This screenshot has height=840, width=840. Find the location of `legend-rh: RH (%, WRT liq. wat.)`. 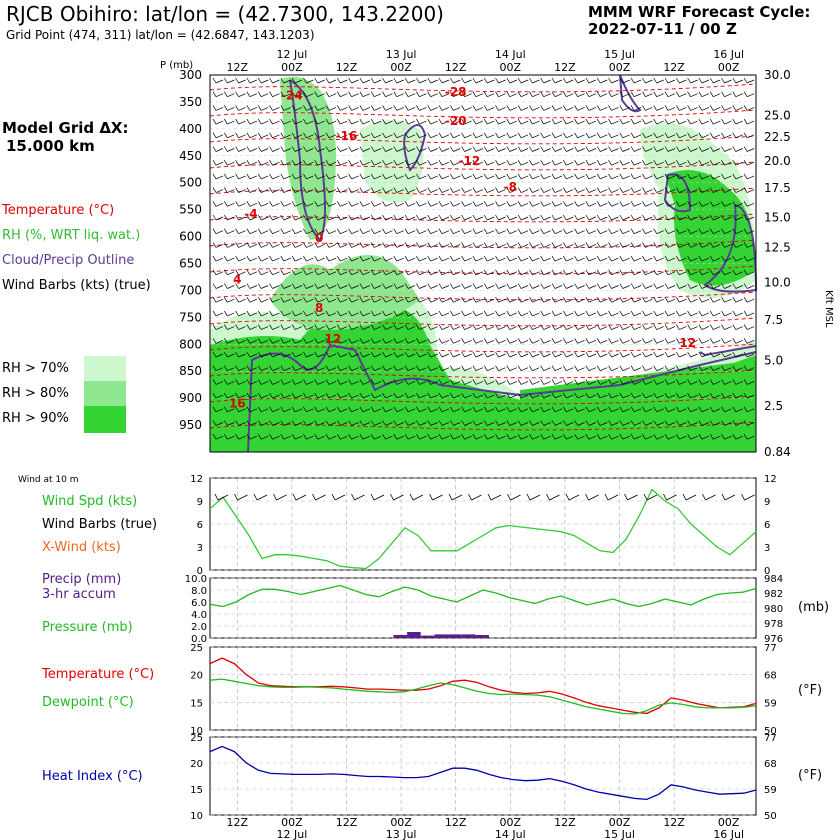

legend-rh: RH (%, WRT liq. wat.) is located at coordinates (71, 235).